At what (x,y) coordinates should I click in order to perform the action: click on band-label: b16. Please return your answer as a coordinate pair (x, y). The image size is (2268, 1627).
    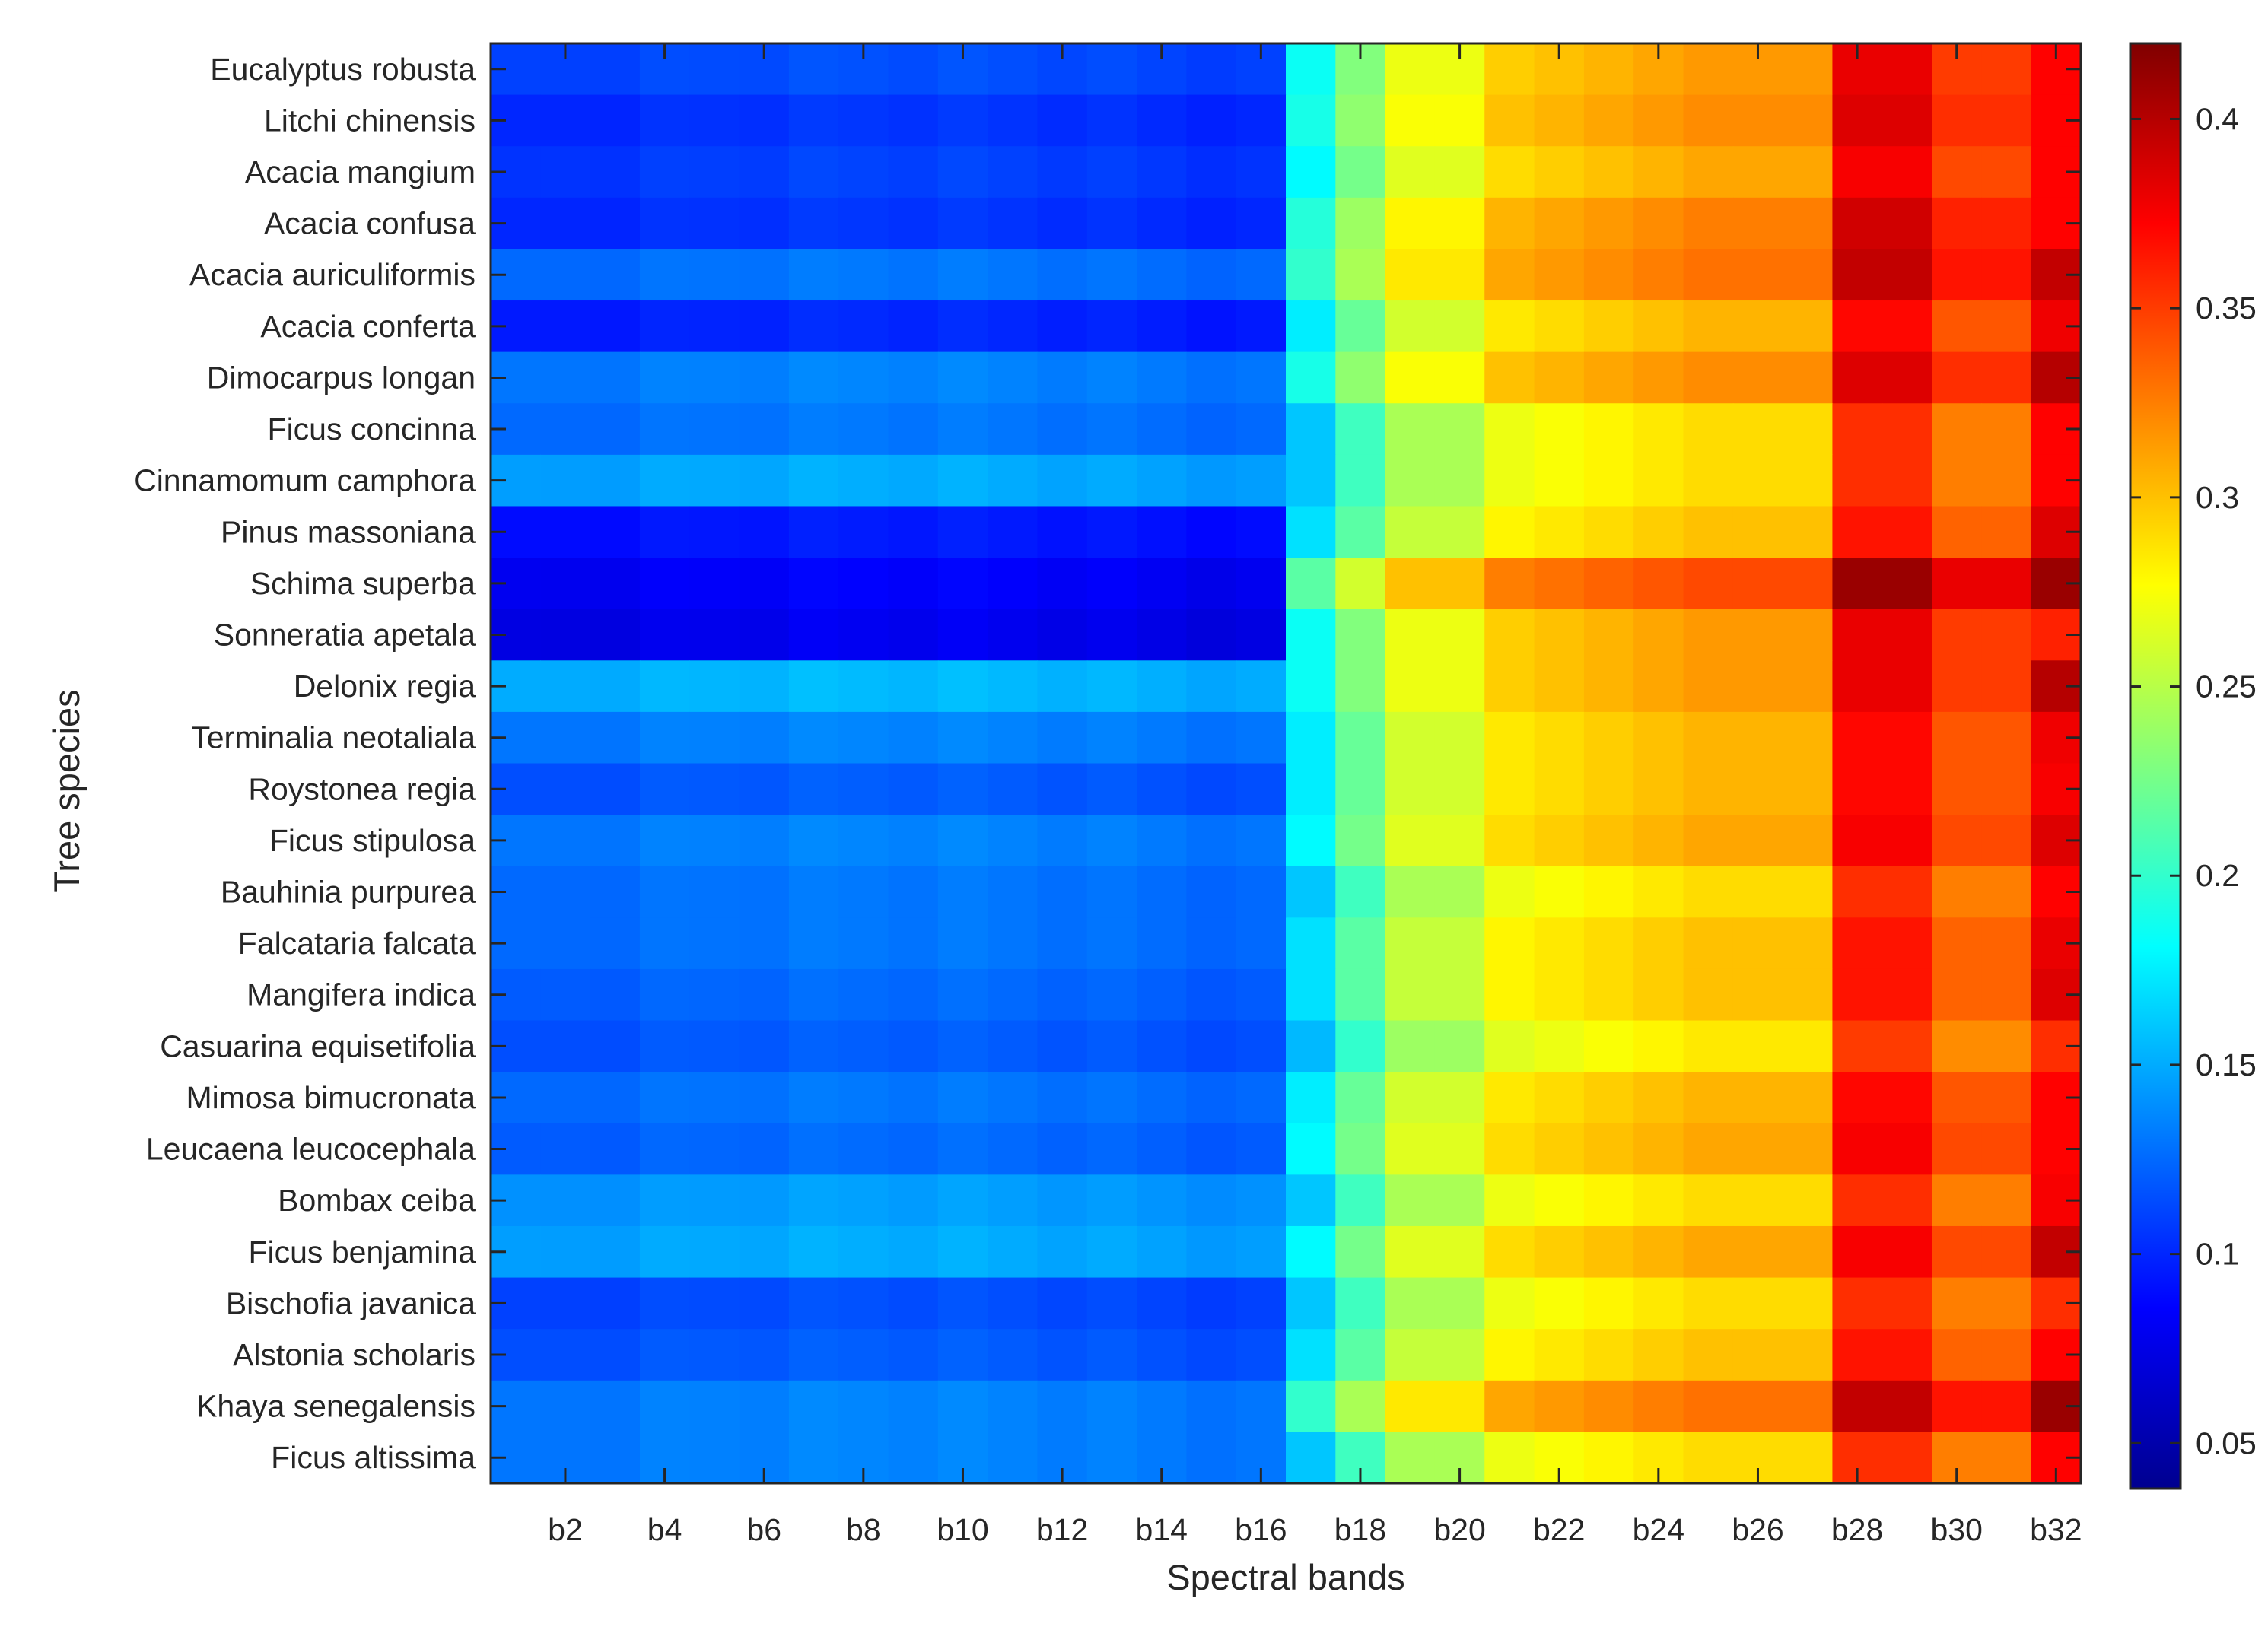
    Looking at the image, I should click on (1261, 1530).